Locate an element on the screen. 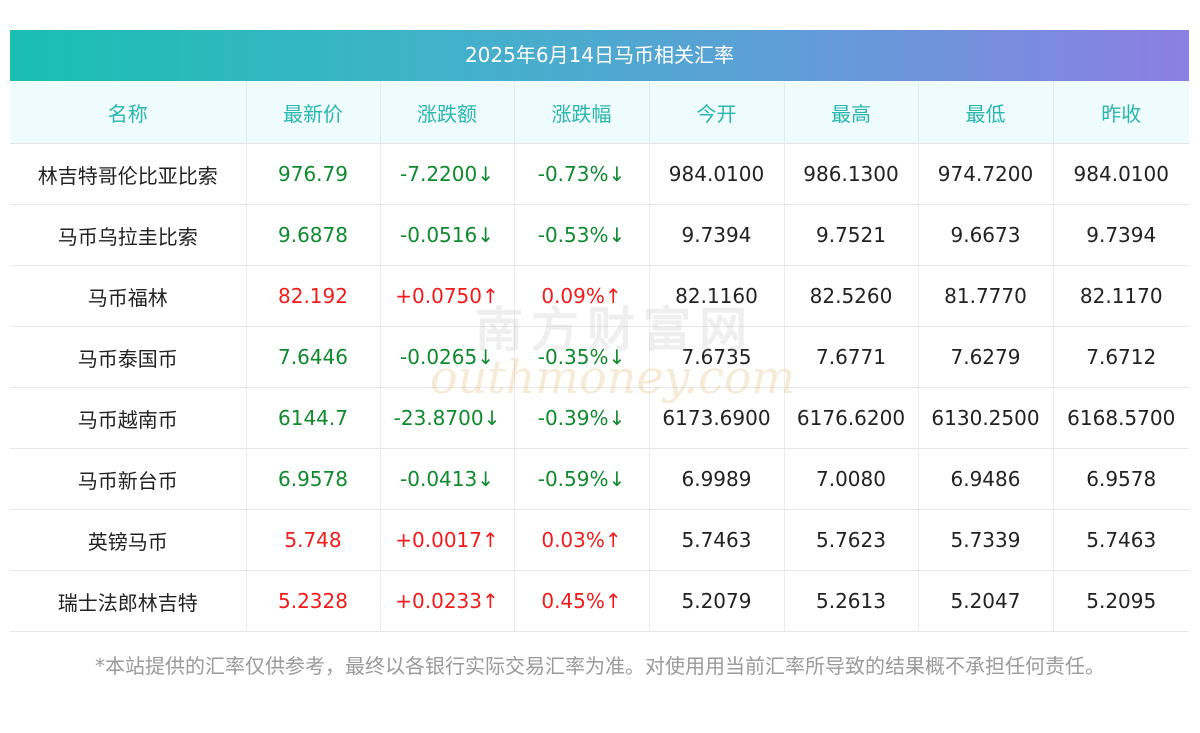  header-prev-close: 昨收 is located at coordinates (1121, 112).